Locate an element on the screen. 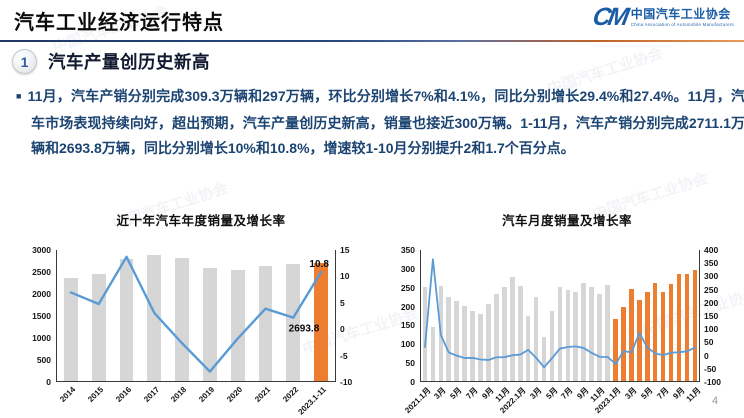 Image resolution: width=744 pixels, height=418 pixels. x-tick-label: 2016 is located at coordinates (123, 394).